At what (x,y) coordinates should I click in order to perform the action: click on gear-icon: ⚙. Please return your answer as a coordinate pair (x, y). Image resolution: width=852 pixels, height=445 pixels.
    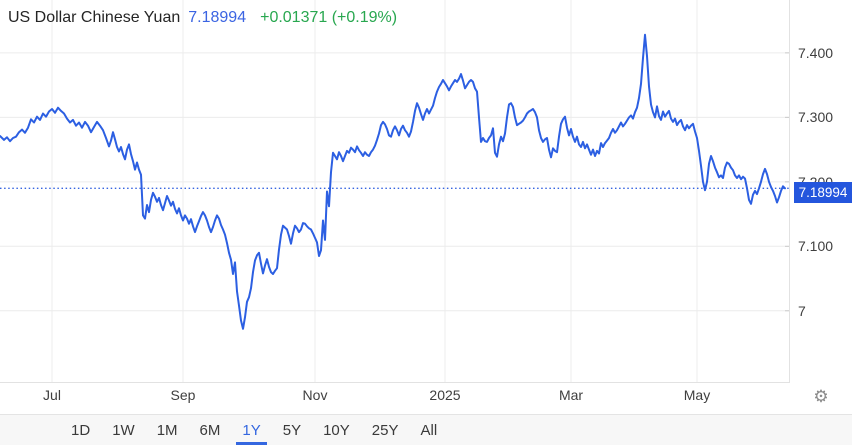
    Looking at the image, I should click on (821, 396).